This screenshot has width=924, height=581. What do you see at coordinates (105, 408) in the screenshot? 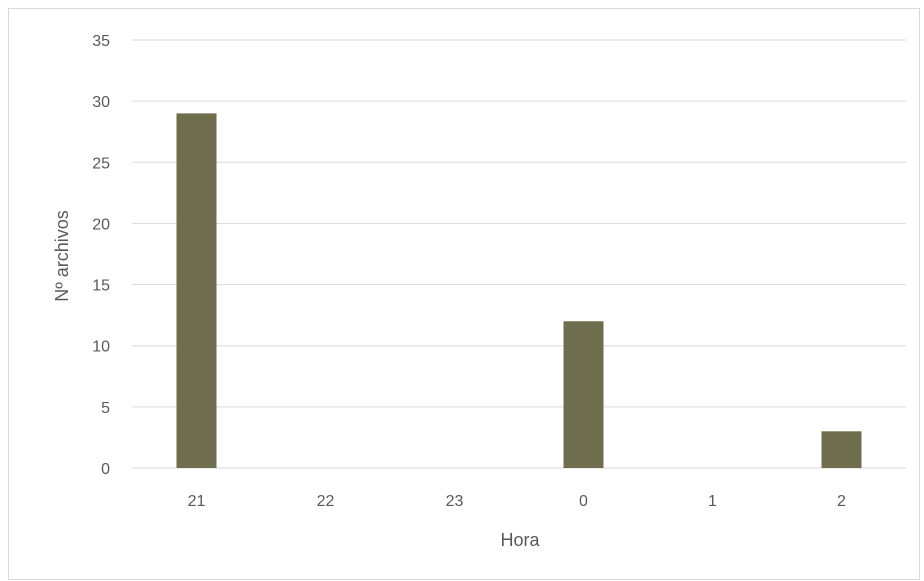
I see `y-tick-label: 5` at bounding box center [105, 408].